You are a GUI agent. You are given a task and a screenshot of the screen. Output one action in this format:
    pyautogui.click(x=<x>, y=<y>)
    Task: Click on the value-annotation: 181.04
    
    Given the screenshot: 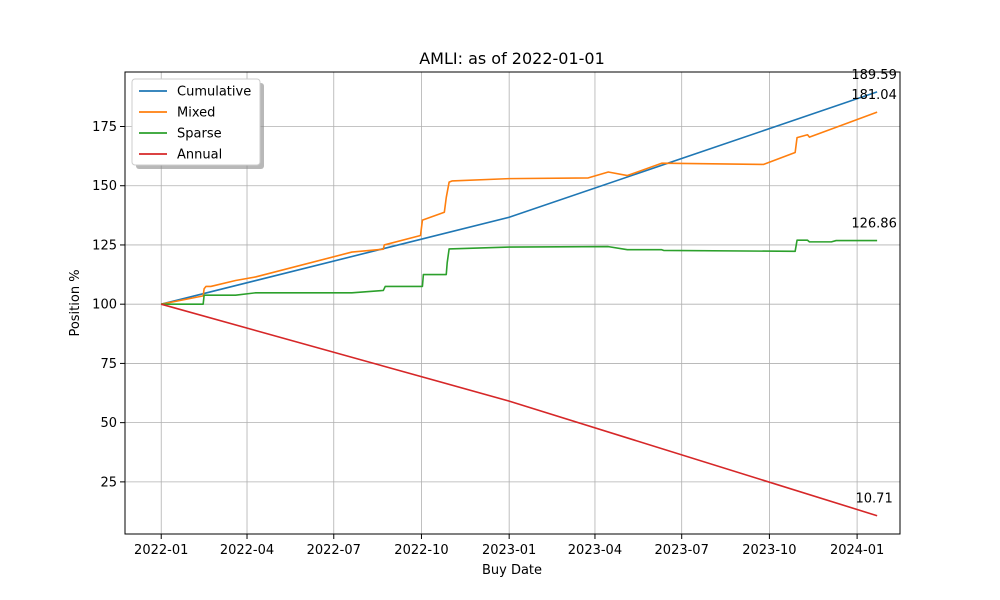 What is the action you would take?
    pyautogui.click(x=874, y=95)
    